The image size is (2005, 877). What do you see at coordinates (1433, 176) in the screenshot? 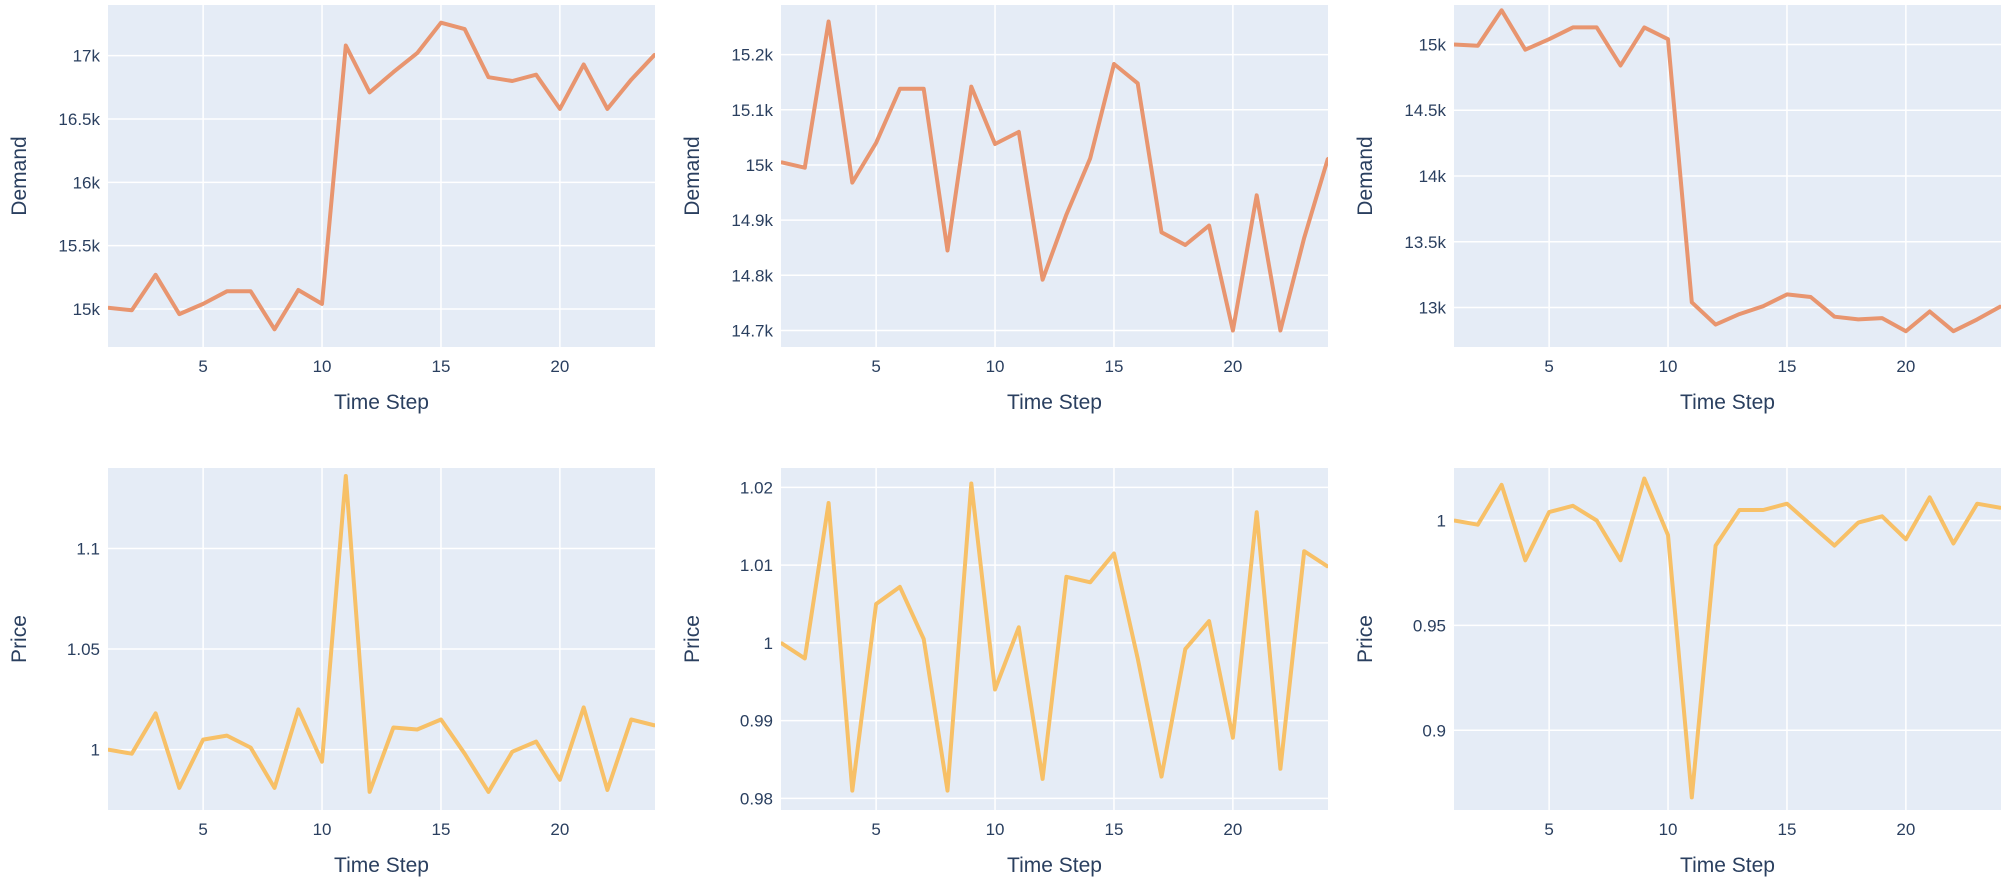
I see `y-tick-label: 14k` at bounding box center [1433, 176].